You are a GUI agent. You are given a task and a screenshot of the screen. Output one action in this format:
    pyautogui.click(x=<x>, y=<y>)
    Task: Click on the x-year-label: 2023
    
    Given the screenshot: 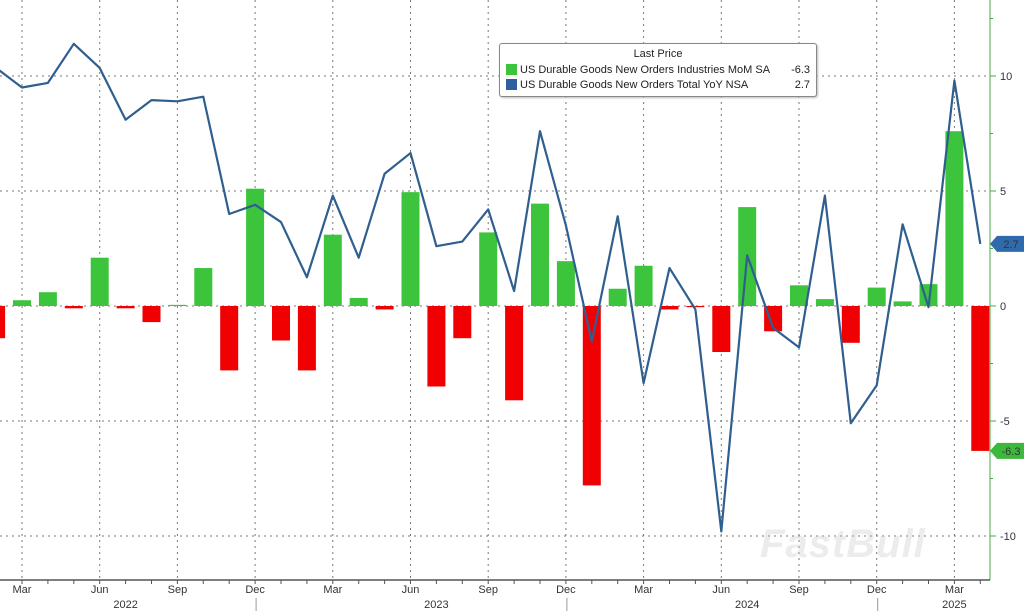 What is the action you would take?
    pyautogui.click(x=436, y=605)
    